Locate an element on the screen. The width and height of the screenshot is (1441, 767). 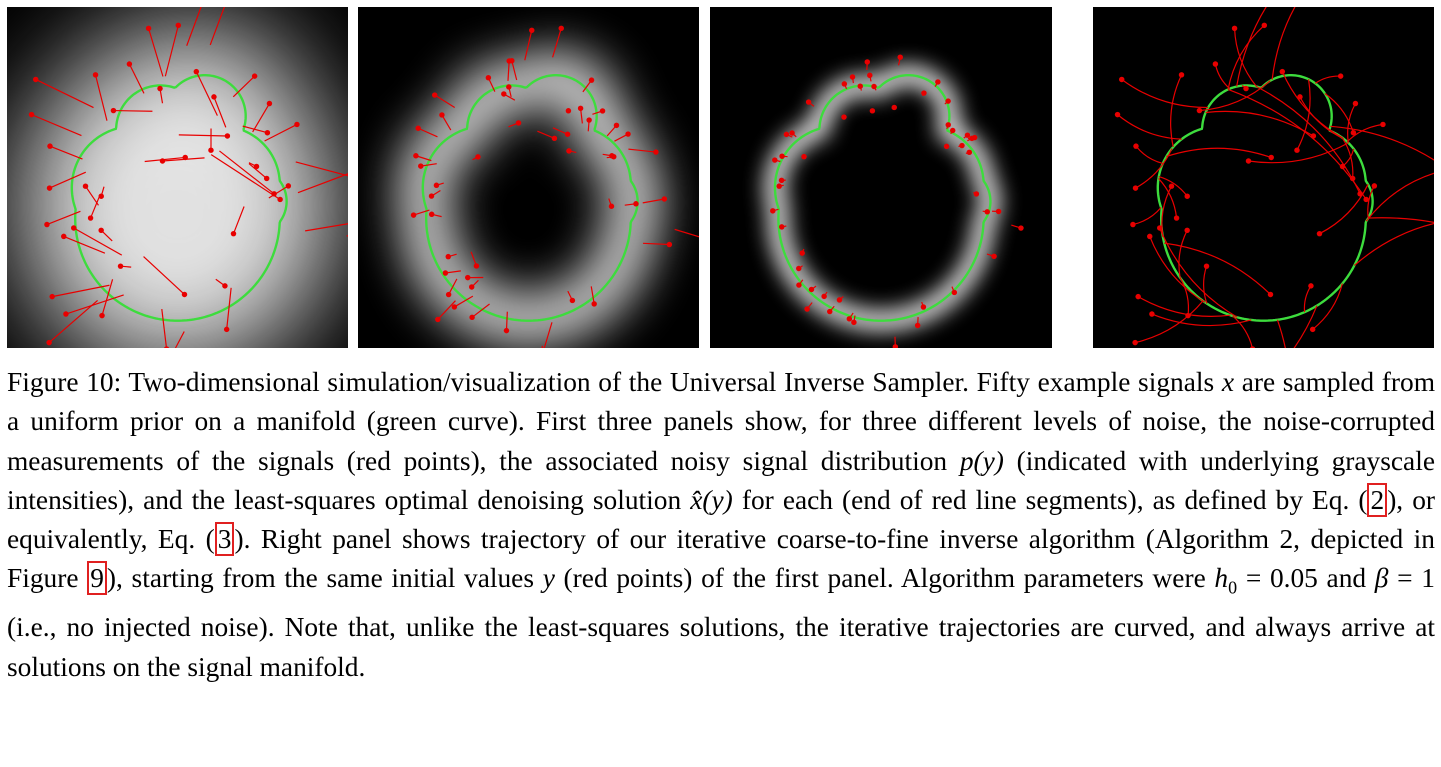
eq-2-link: 2 is located at coordinates (1377, 499).